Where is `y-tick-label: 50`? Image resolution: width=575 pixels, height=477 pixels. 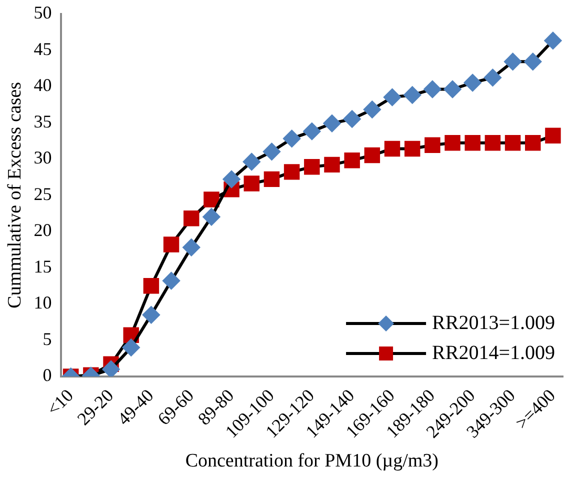 y-tick-label: 50 is located at coordinates (43, 12).